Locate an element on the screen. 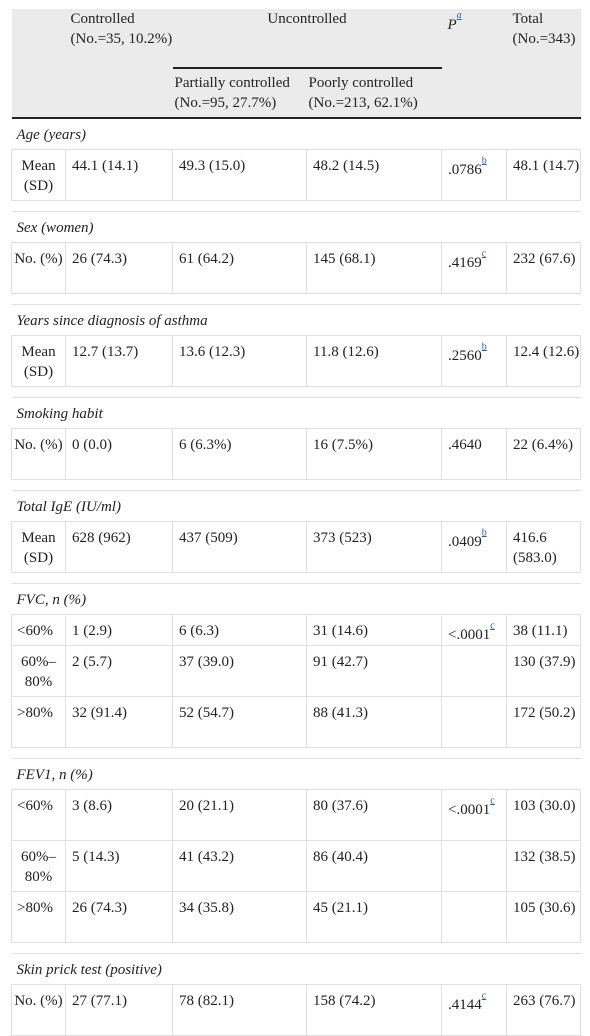 The image size is (590, 1036). cell-controlled: 27 (77.1) is located at coordinates (119, 1010).